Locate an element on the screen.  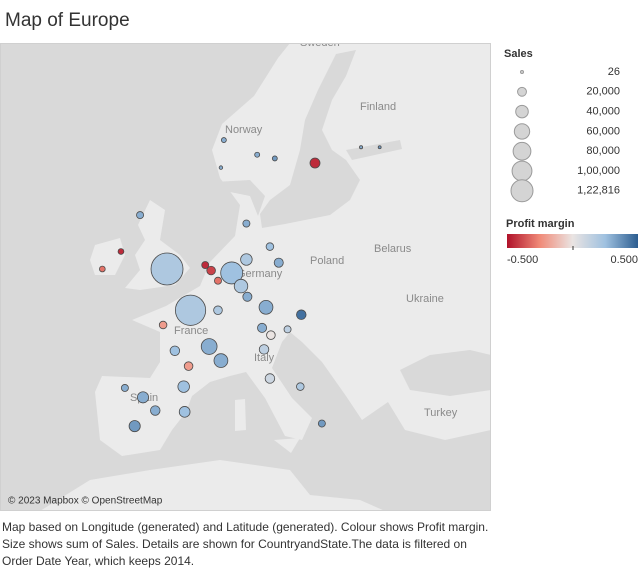
country-label: Italy is located at coordinates (264, 358).